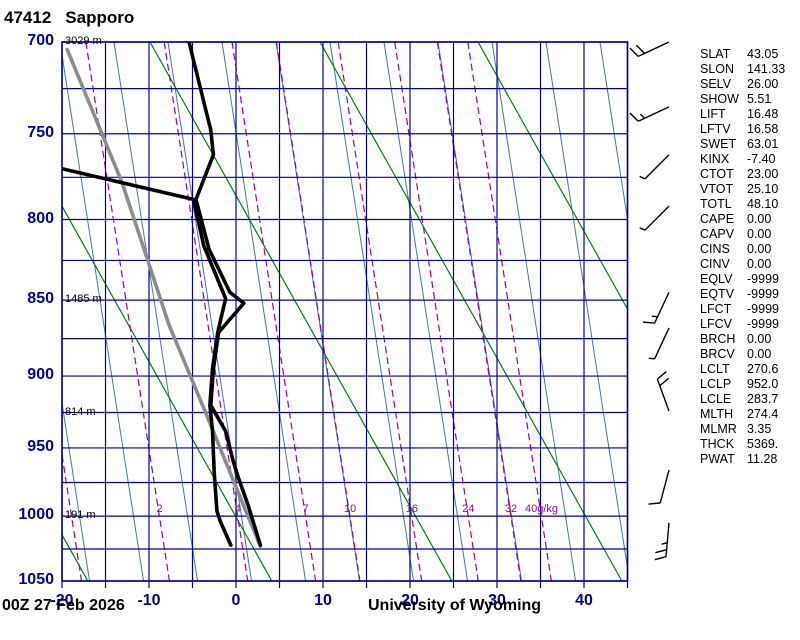 The width and height of the screenshot is (800, 640). What do you see at coordinates (719, 99) in the screenshot?
I see `index-label: SHOW` at bounding box center [719, 99].